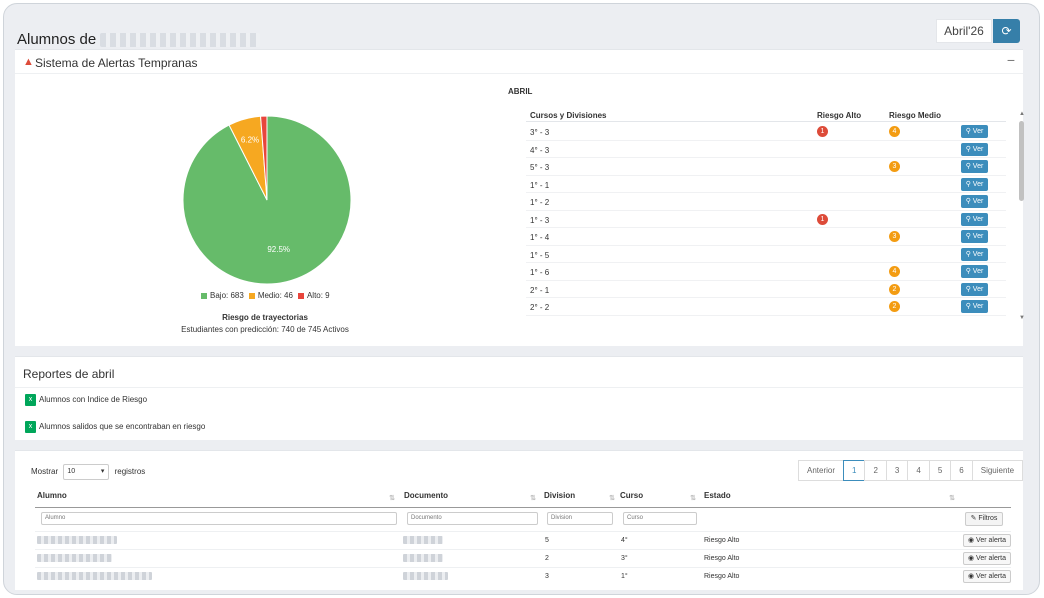 This screenshot has width=1044, height=598. What do you see at coordinates (1022, 318) in the screenshot?
I see `scroll-down-icon: ▼` at bounding box center [1022, 318].